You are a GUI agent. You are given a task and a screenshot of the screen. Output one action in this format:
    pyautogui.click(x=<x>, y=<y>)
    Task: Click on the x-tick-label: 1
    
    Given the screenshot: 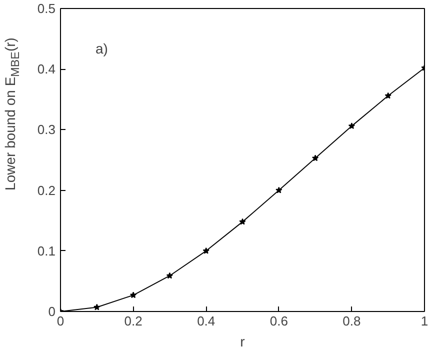 What is the action you would take?
    pyautogui.click(x=424, y=321)
    